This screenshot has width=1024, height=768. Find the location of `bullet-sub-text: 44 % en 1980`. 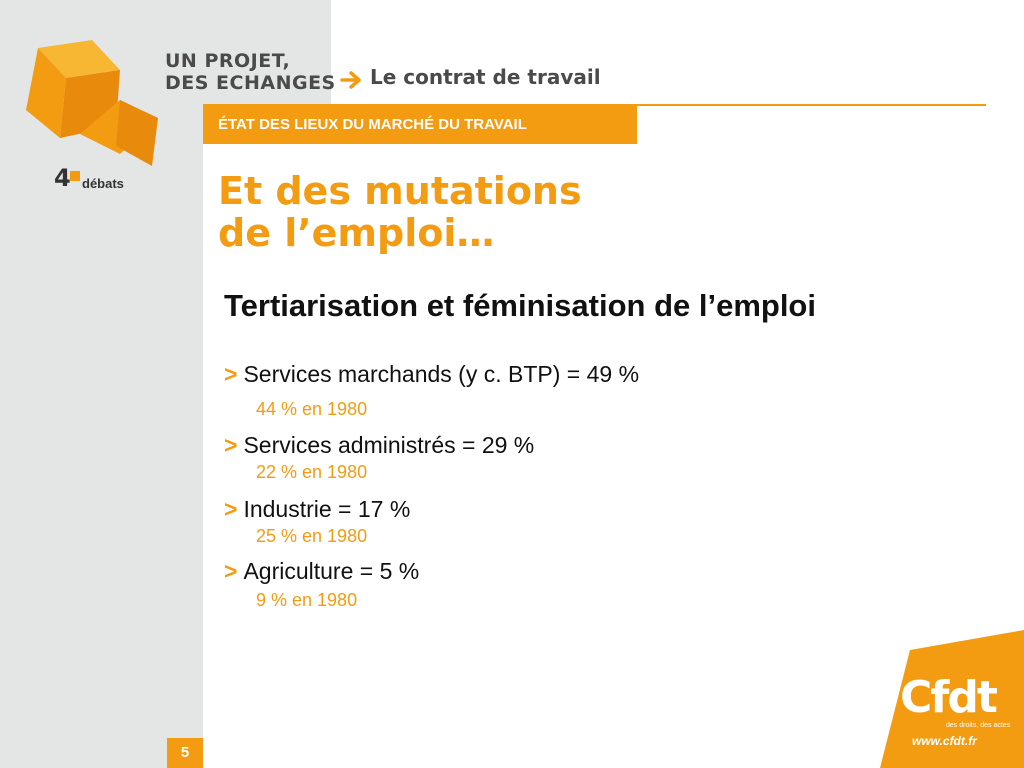

bullet-sub-text: 44 % en 1980 is located at coordinates (312, 409).